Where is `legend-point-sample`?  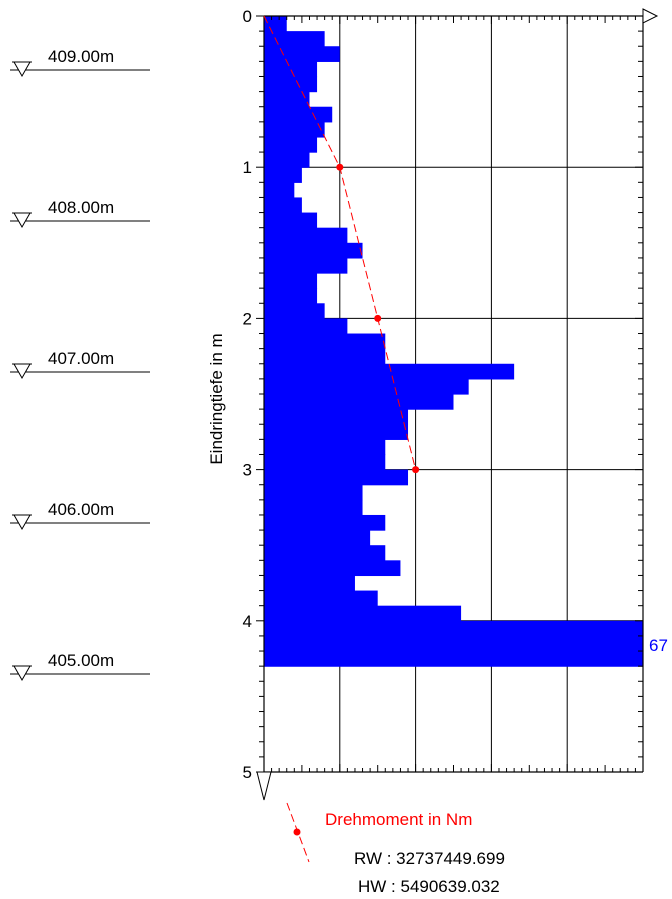
legend-point-sample is located at coordinates (297, 832).